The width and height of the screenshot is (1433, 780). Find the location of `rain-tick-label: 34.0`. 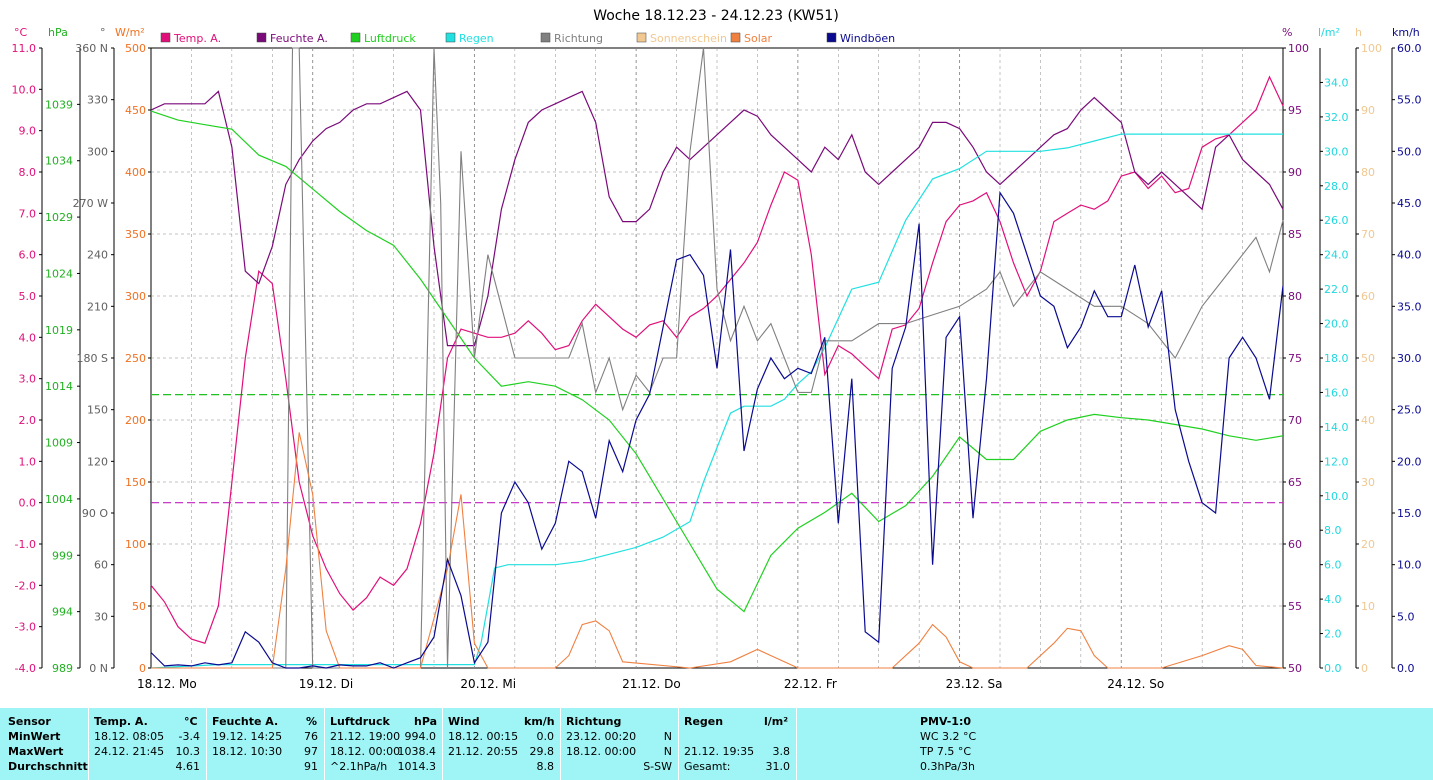

rain-tick-label: 34.0 is located at coordinates (1336, 82).